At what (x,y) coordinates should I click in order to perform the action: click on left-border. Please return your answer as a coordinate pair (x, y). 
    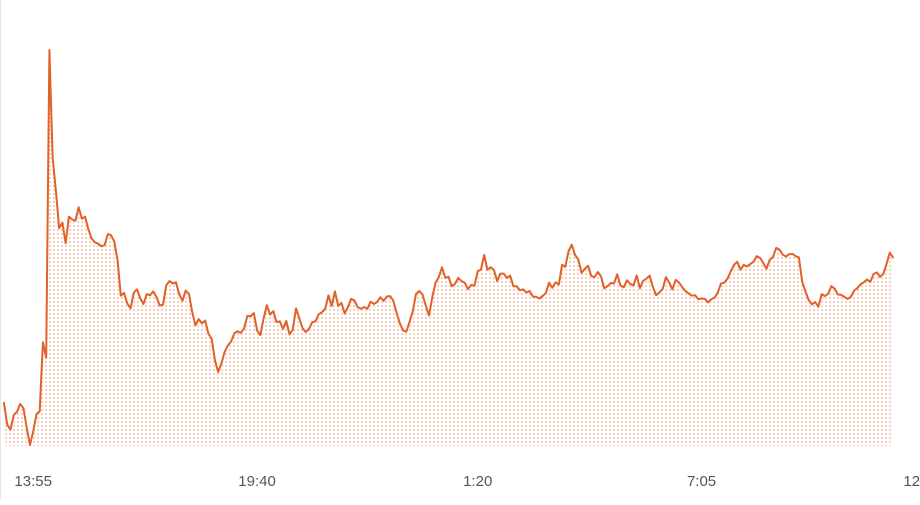
    Looking at the image, I should click on (0, 250).